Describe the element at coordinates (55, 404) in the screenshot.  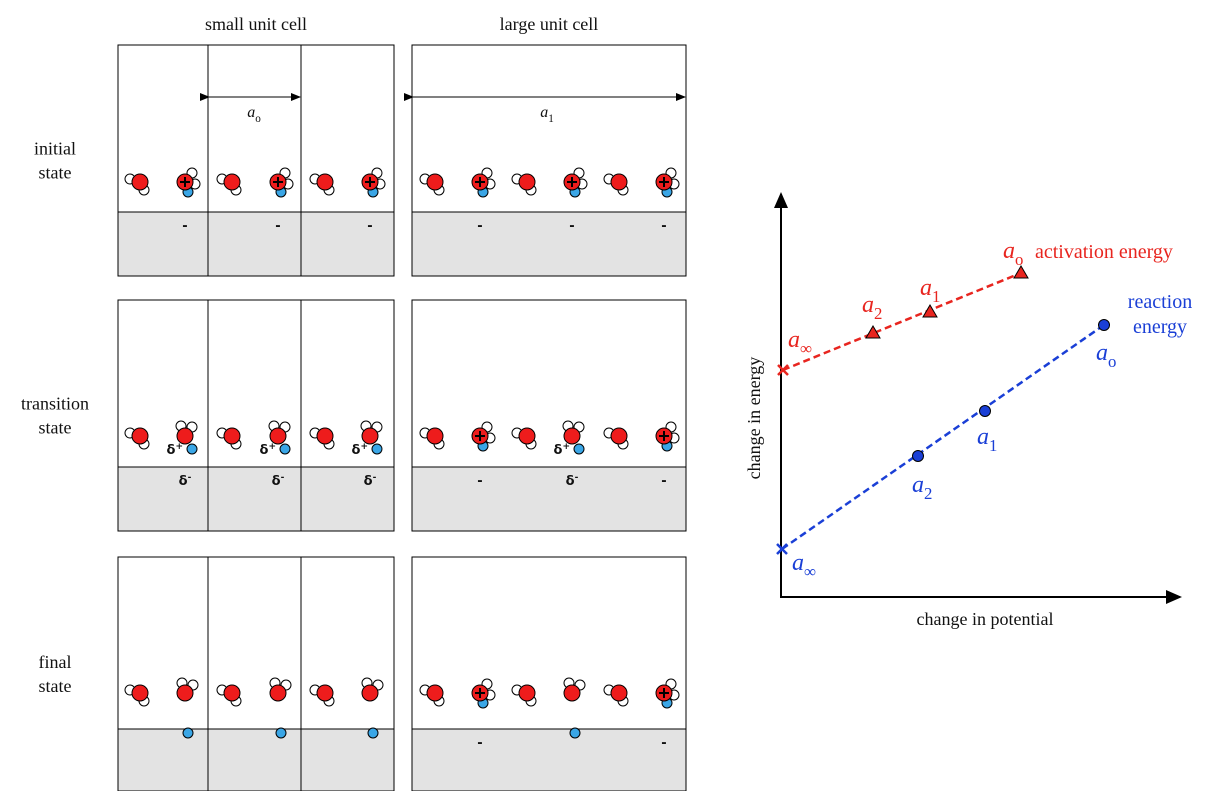
I see `row-label: transition` at that location.